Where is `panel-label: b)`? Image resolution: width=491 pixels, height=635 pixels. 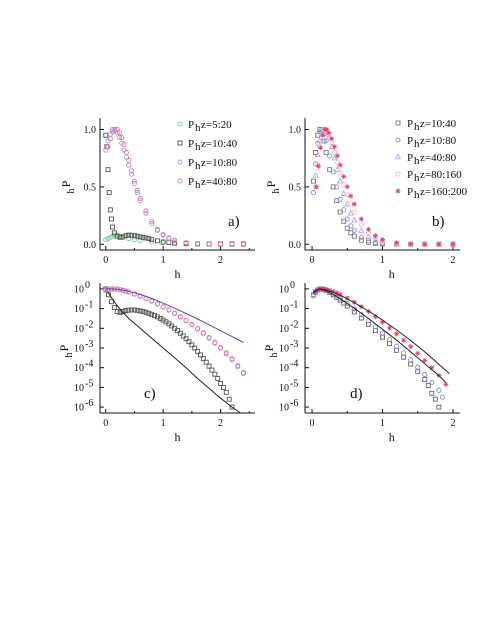
panel-label: b) is located at coordinates (438, 222).